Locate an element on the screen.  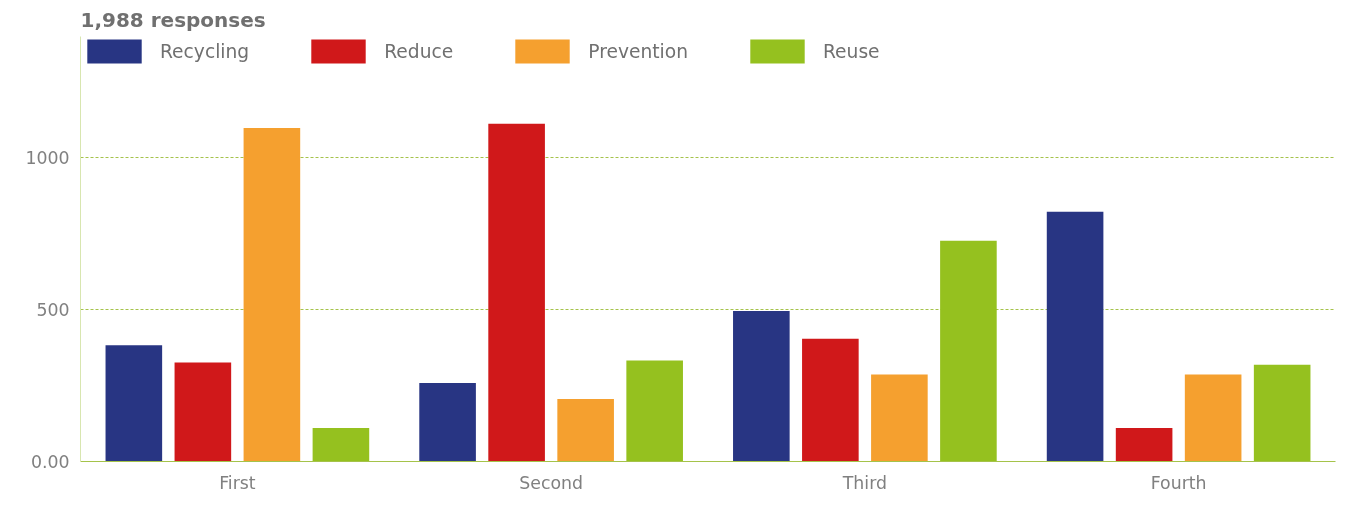
y-tick-label: 0.00 is located at coordinates (50, 462).